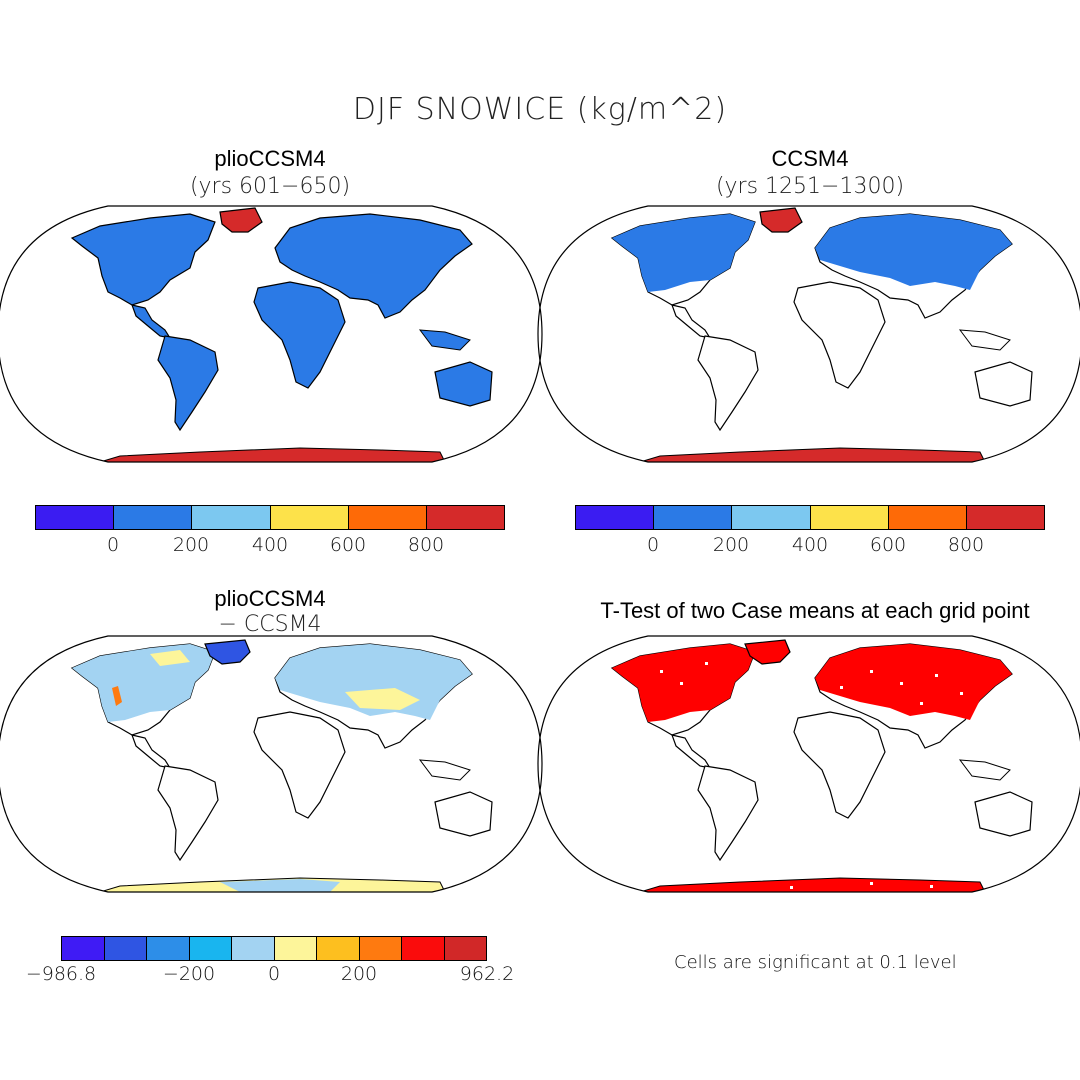 The image size is (1080, 1080). Describe the element at coordinates (274, 974) in the screenshot. I see `cb-diff-tick: 0` at that location.